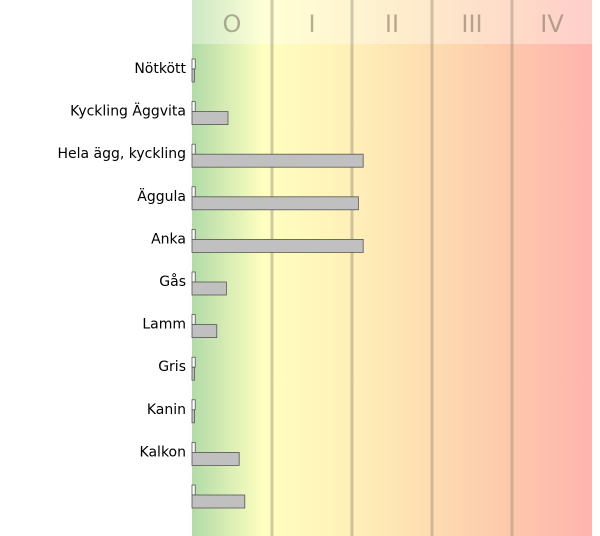  Describe the element at coordinates (471, 24) in the screenshot. I see `class-label: III` at that location.